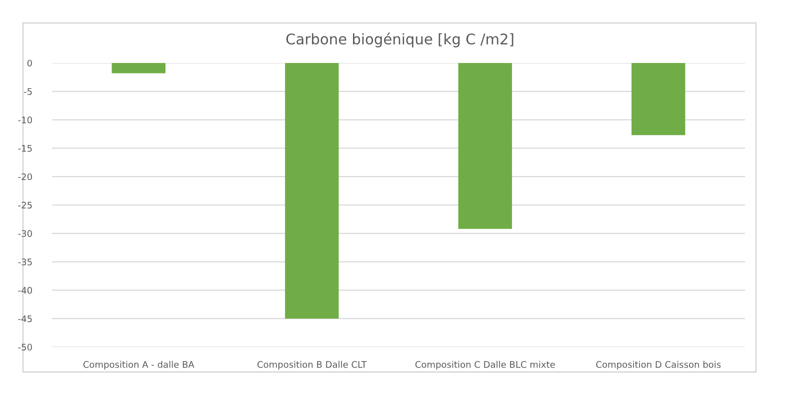 This screenshot has width=800, height=398. I want to click on y-tick-label: -15, so click(25, 148).